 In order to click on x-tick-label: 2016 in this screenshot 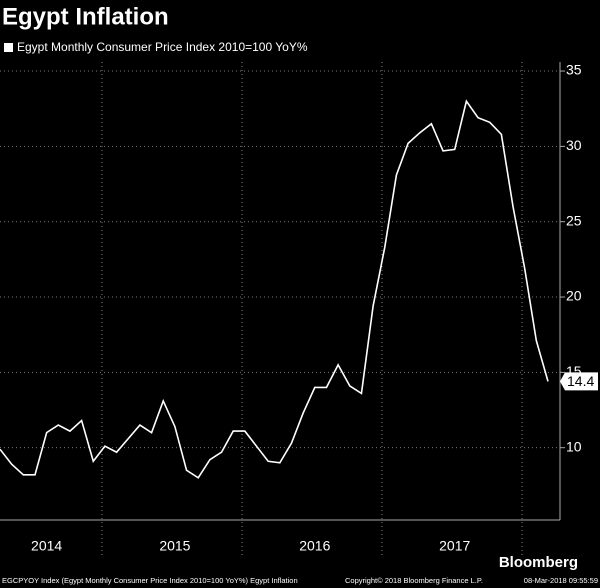, I will do `click(314, 546)`.